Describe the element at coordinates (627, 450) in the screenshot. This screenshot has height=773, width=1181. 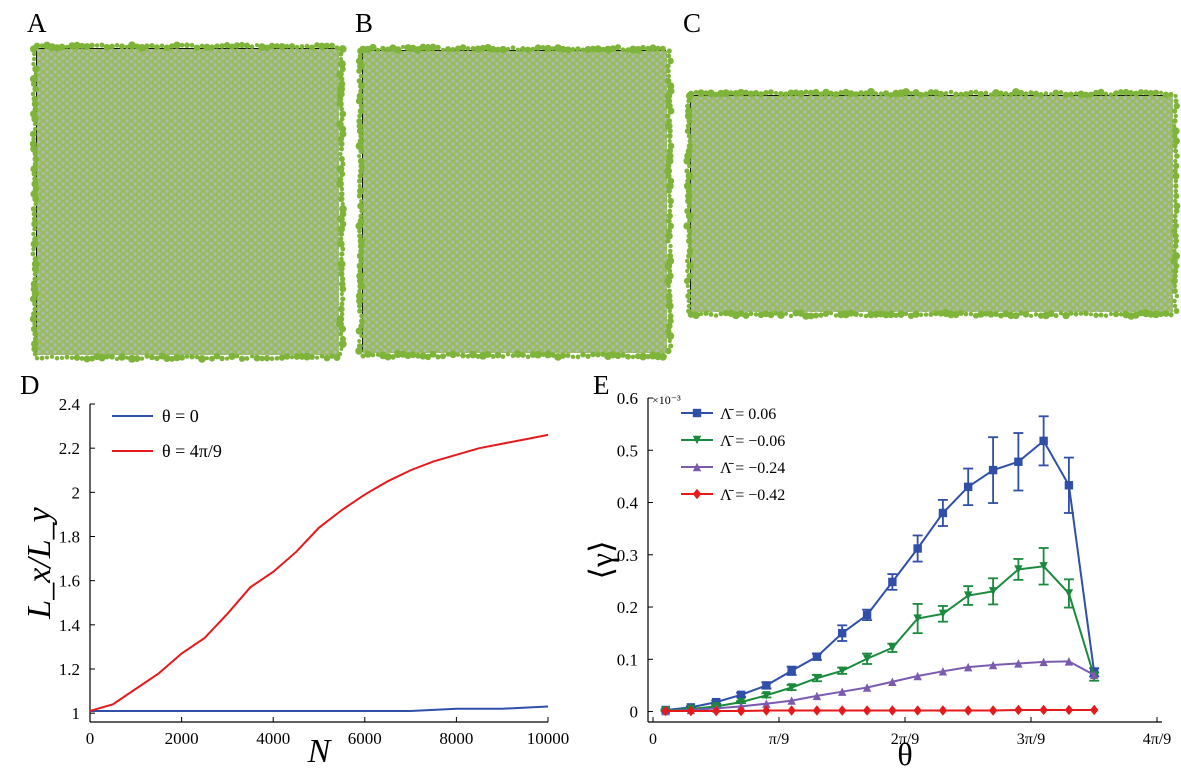
I see `y-tick-label-e: 0.5` at that location.